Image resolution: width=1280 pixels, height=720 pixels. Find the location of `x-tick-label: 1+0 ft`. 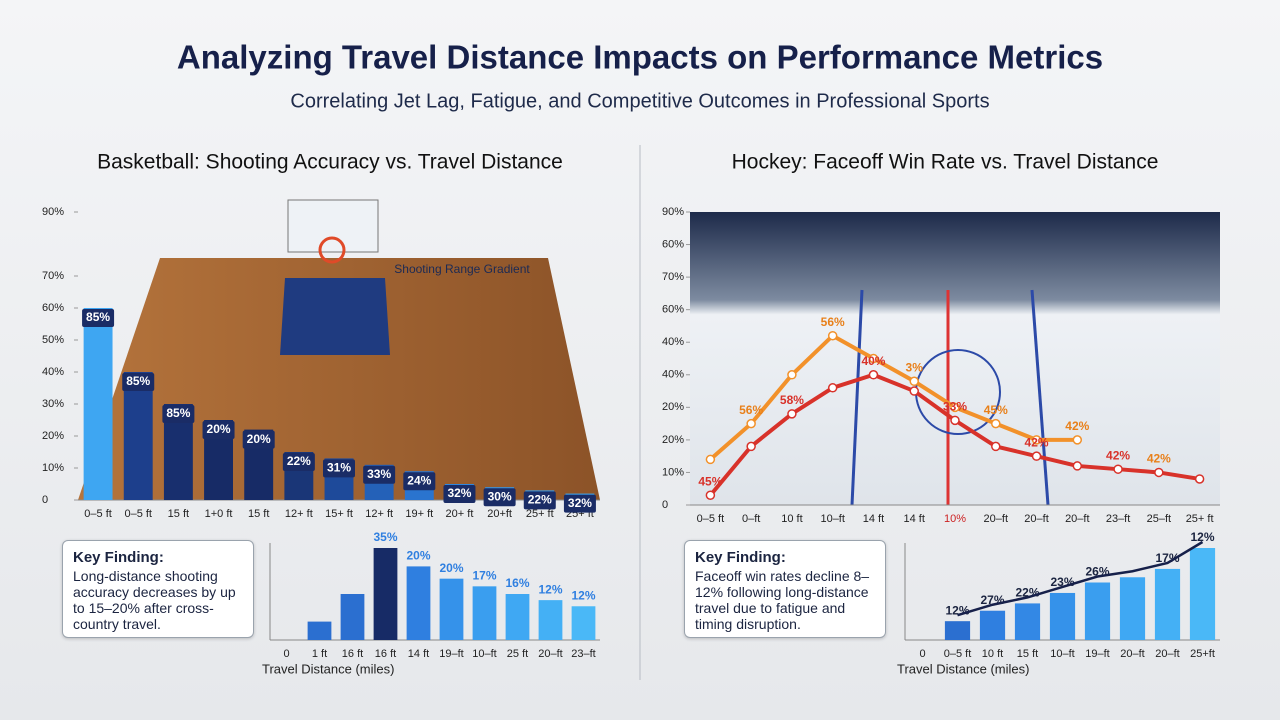

x-tick-label: 1+0 ft is located at coordinates (219, 514).